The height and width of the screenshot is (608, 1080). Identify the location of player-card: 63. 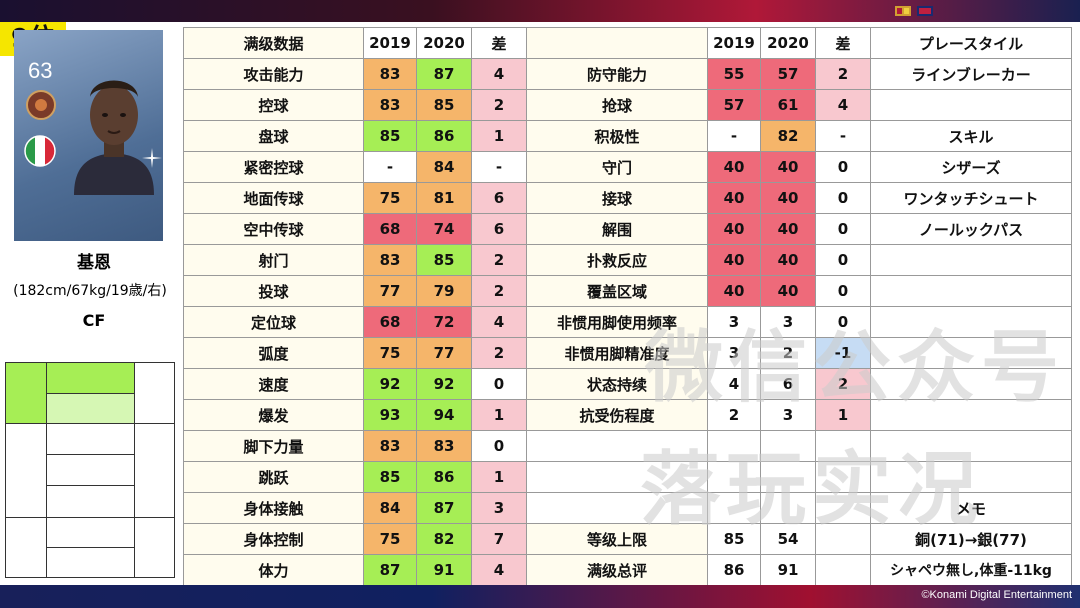
(88, 135).